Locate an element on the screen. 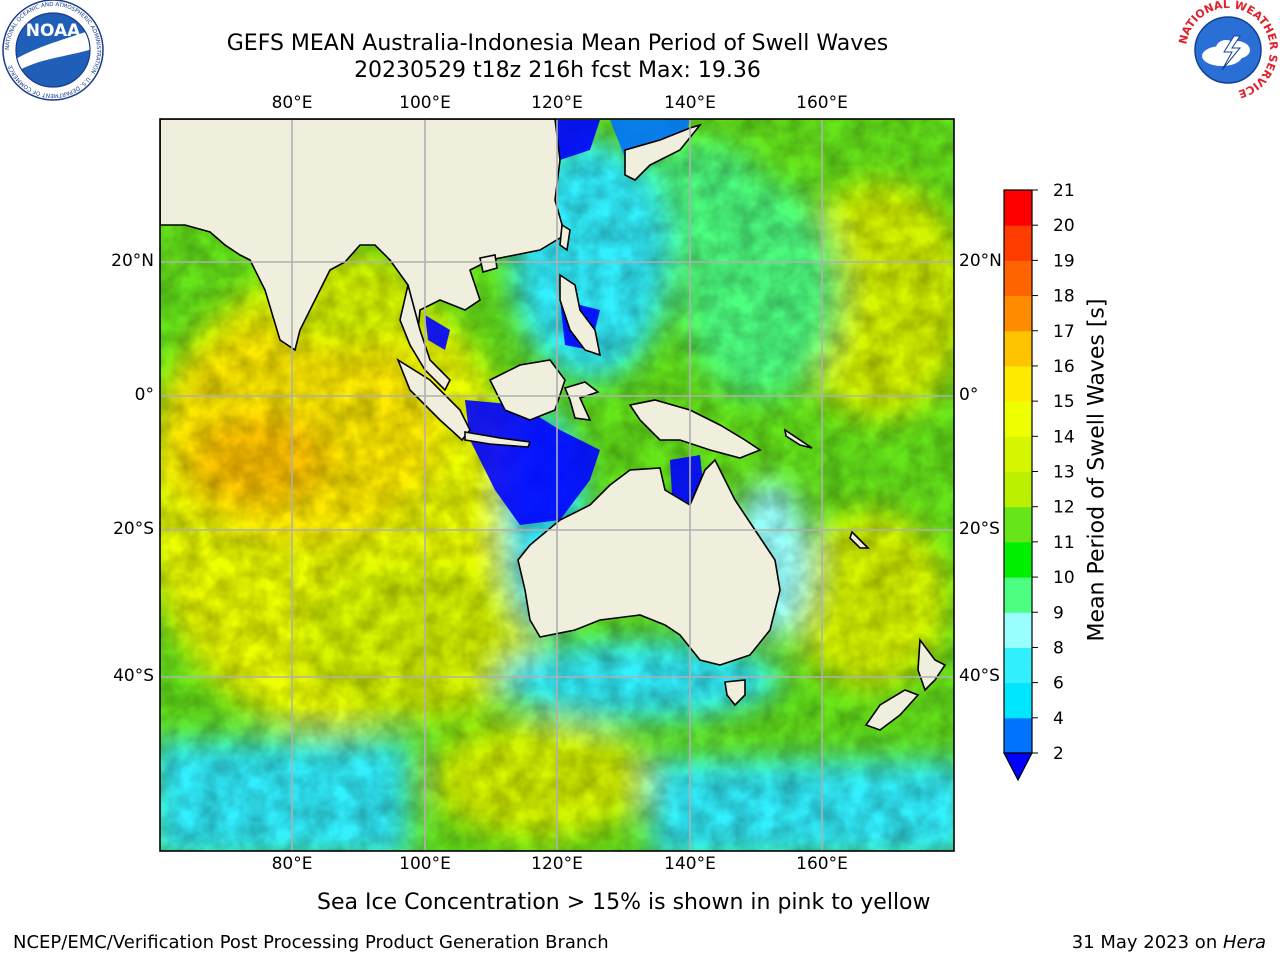 The image size is (1280, 960). lat-label-left: 20°S is located at coordinates (133, 529).